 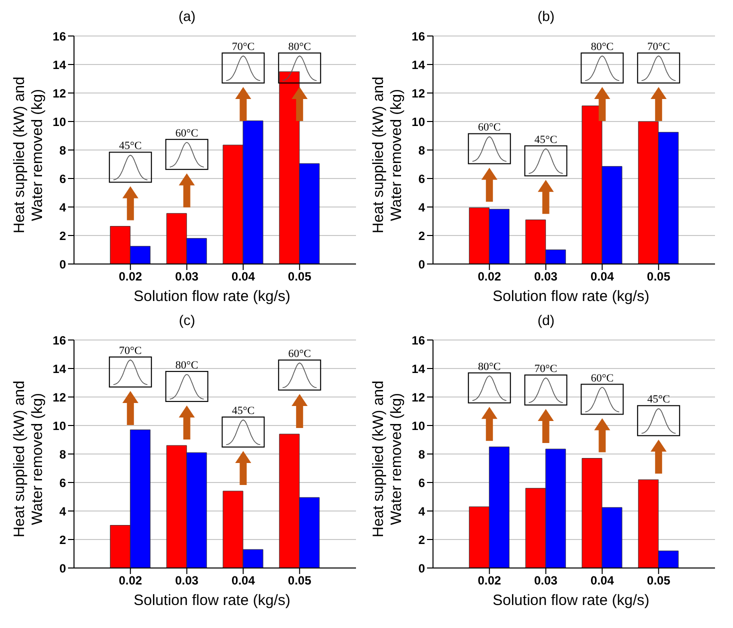 I want to click on chart-title: (a), so click(x=187, y=17).